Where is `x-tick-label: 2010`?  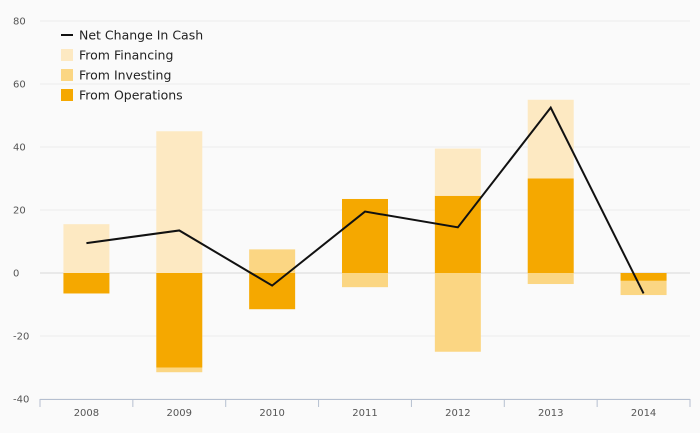 x-tick-label: 2010 is located at coordinates (271, 413).